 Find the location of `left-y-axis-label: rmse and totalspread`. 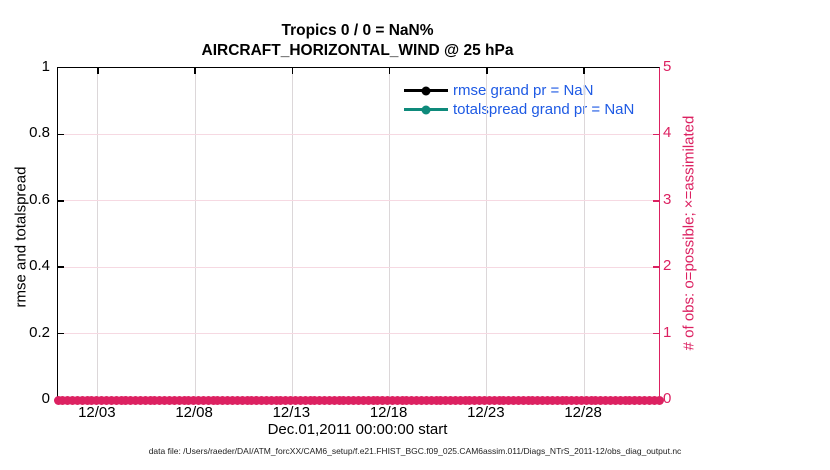

left-y-axis-label: rmse and totalspread is located at coordinates (21, 237).